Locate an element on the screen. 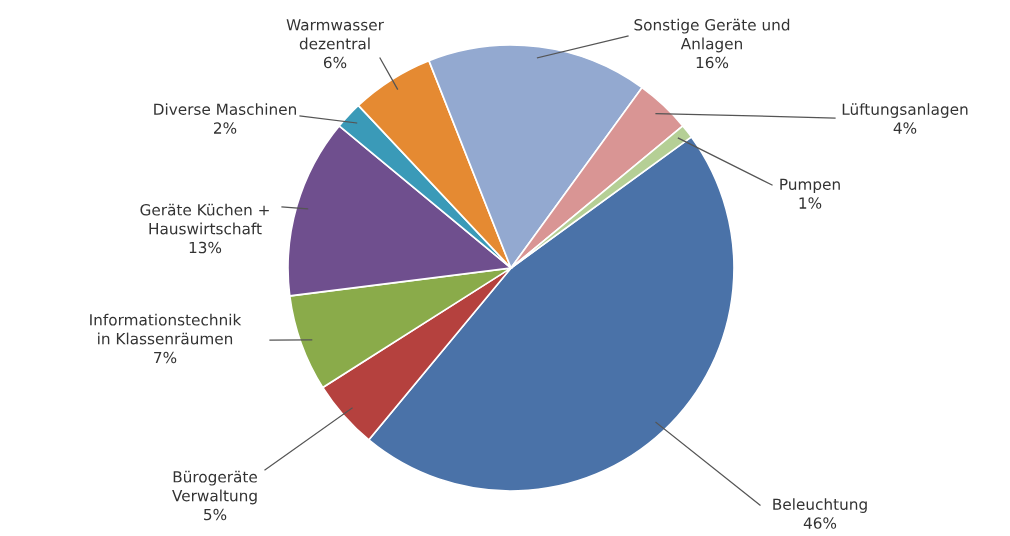  data-label: 4% is located at coordinates (905, 128).